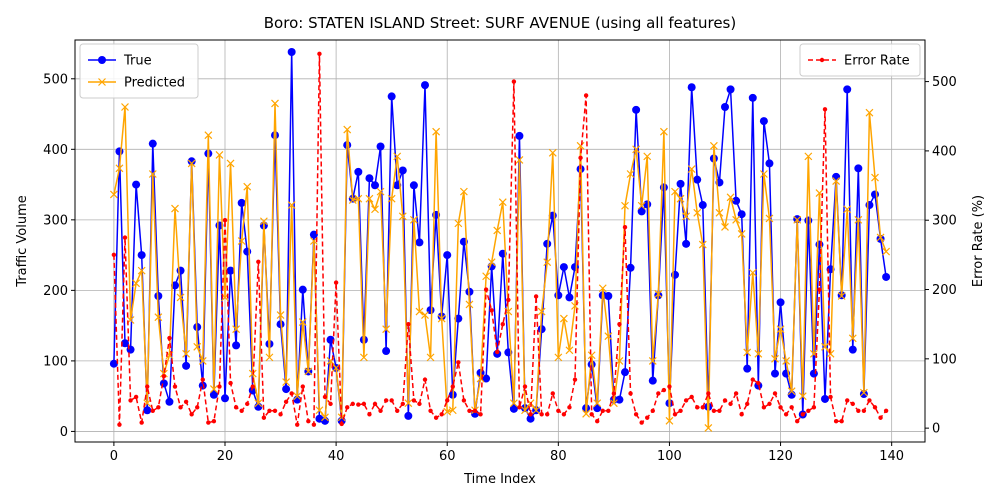  Describe the element at coordinates (978, 241) in the screenshot. I see `y-axis-title-right: Error Rate (%)` at that location.